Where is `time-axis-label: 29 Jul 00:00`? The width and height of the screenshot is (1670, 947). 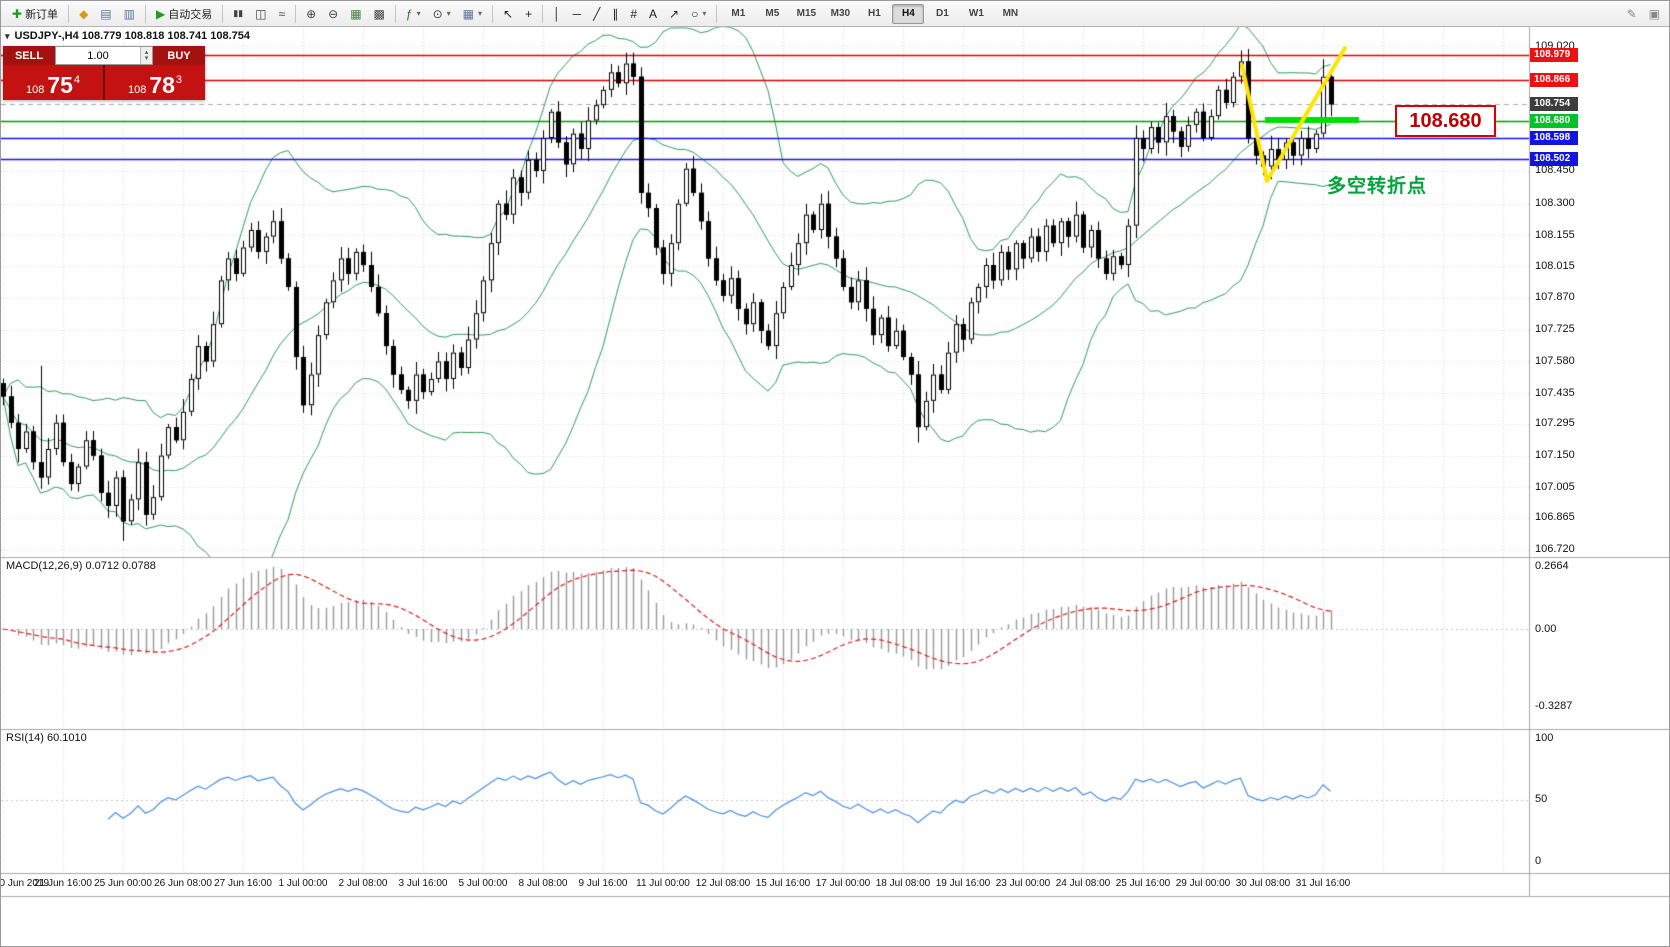 time-axis-label: 29 Jul 00:00 is located at coordinates (1203, 883).